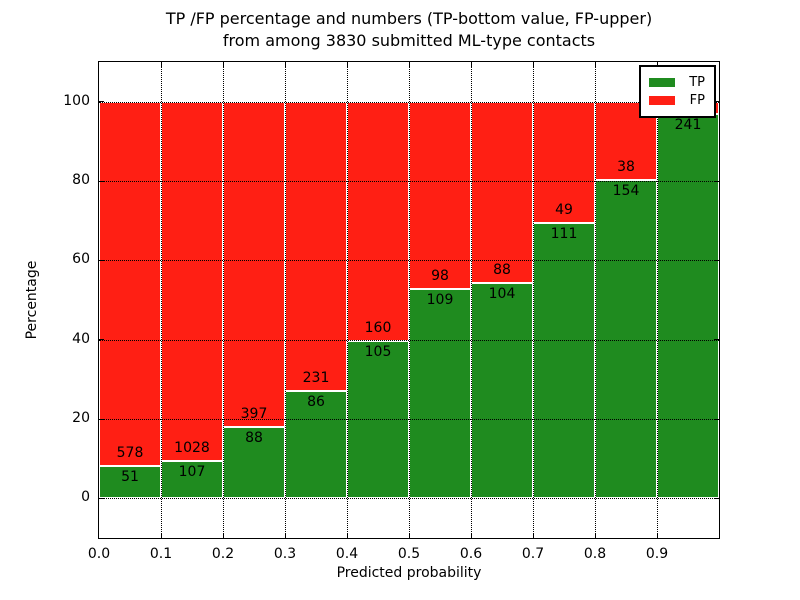  Describe the element at coordinates (99, 554) in the screenshot. I see `x-tick-label: 0.0` at that location.